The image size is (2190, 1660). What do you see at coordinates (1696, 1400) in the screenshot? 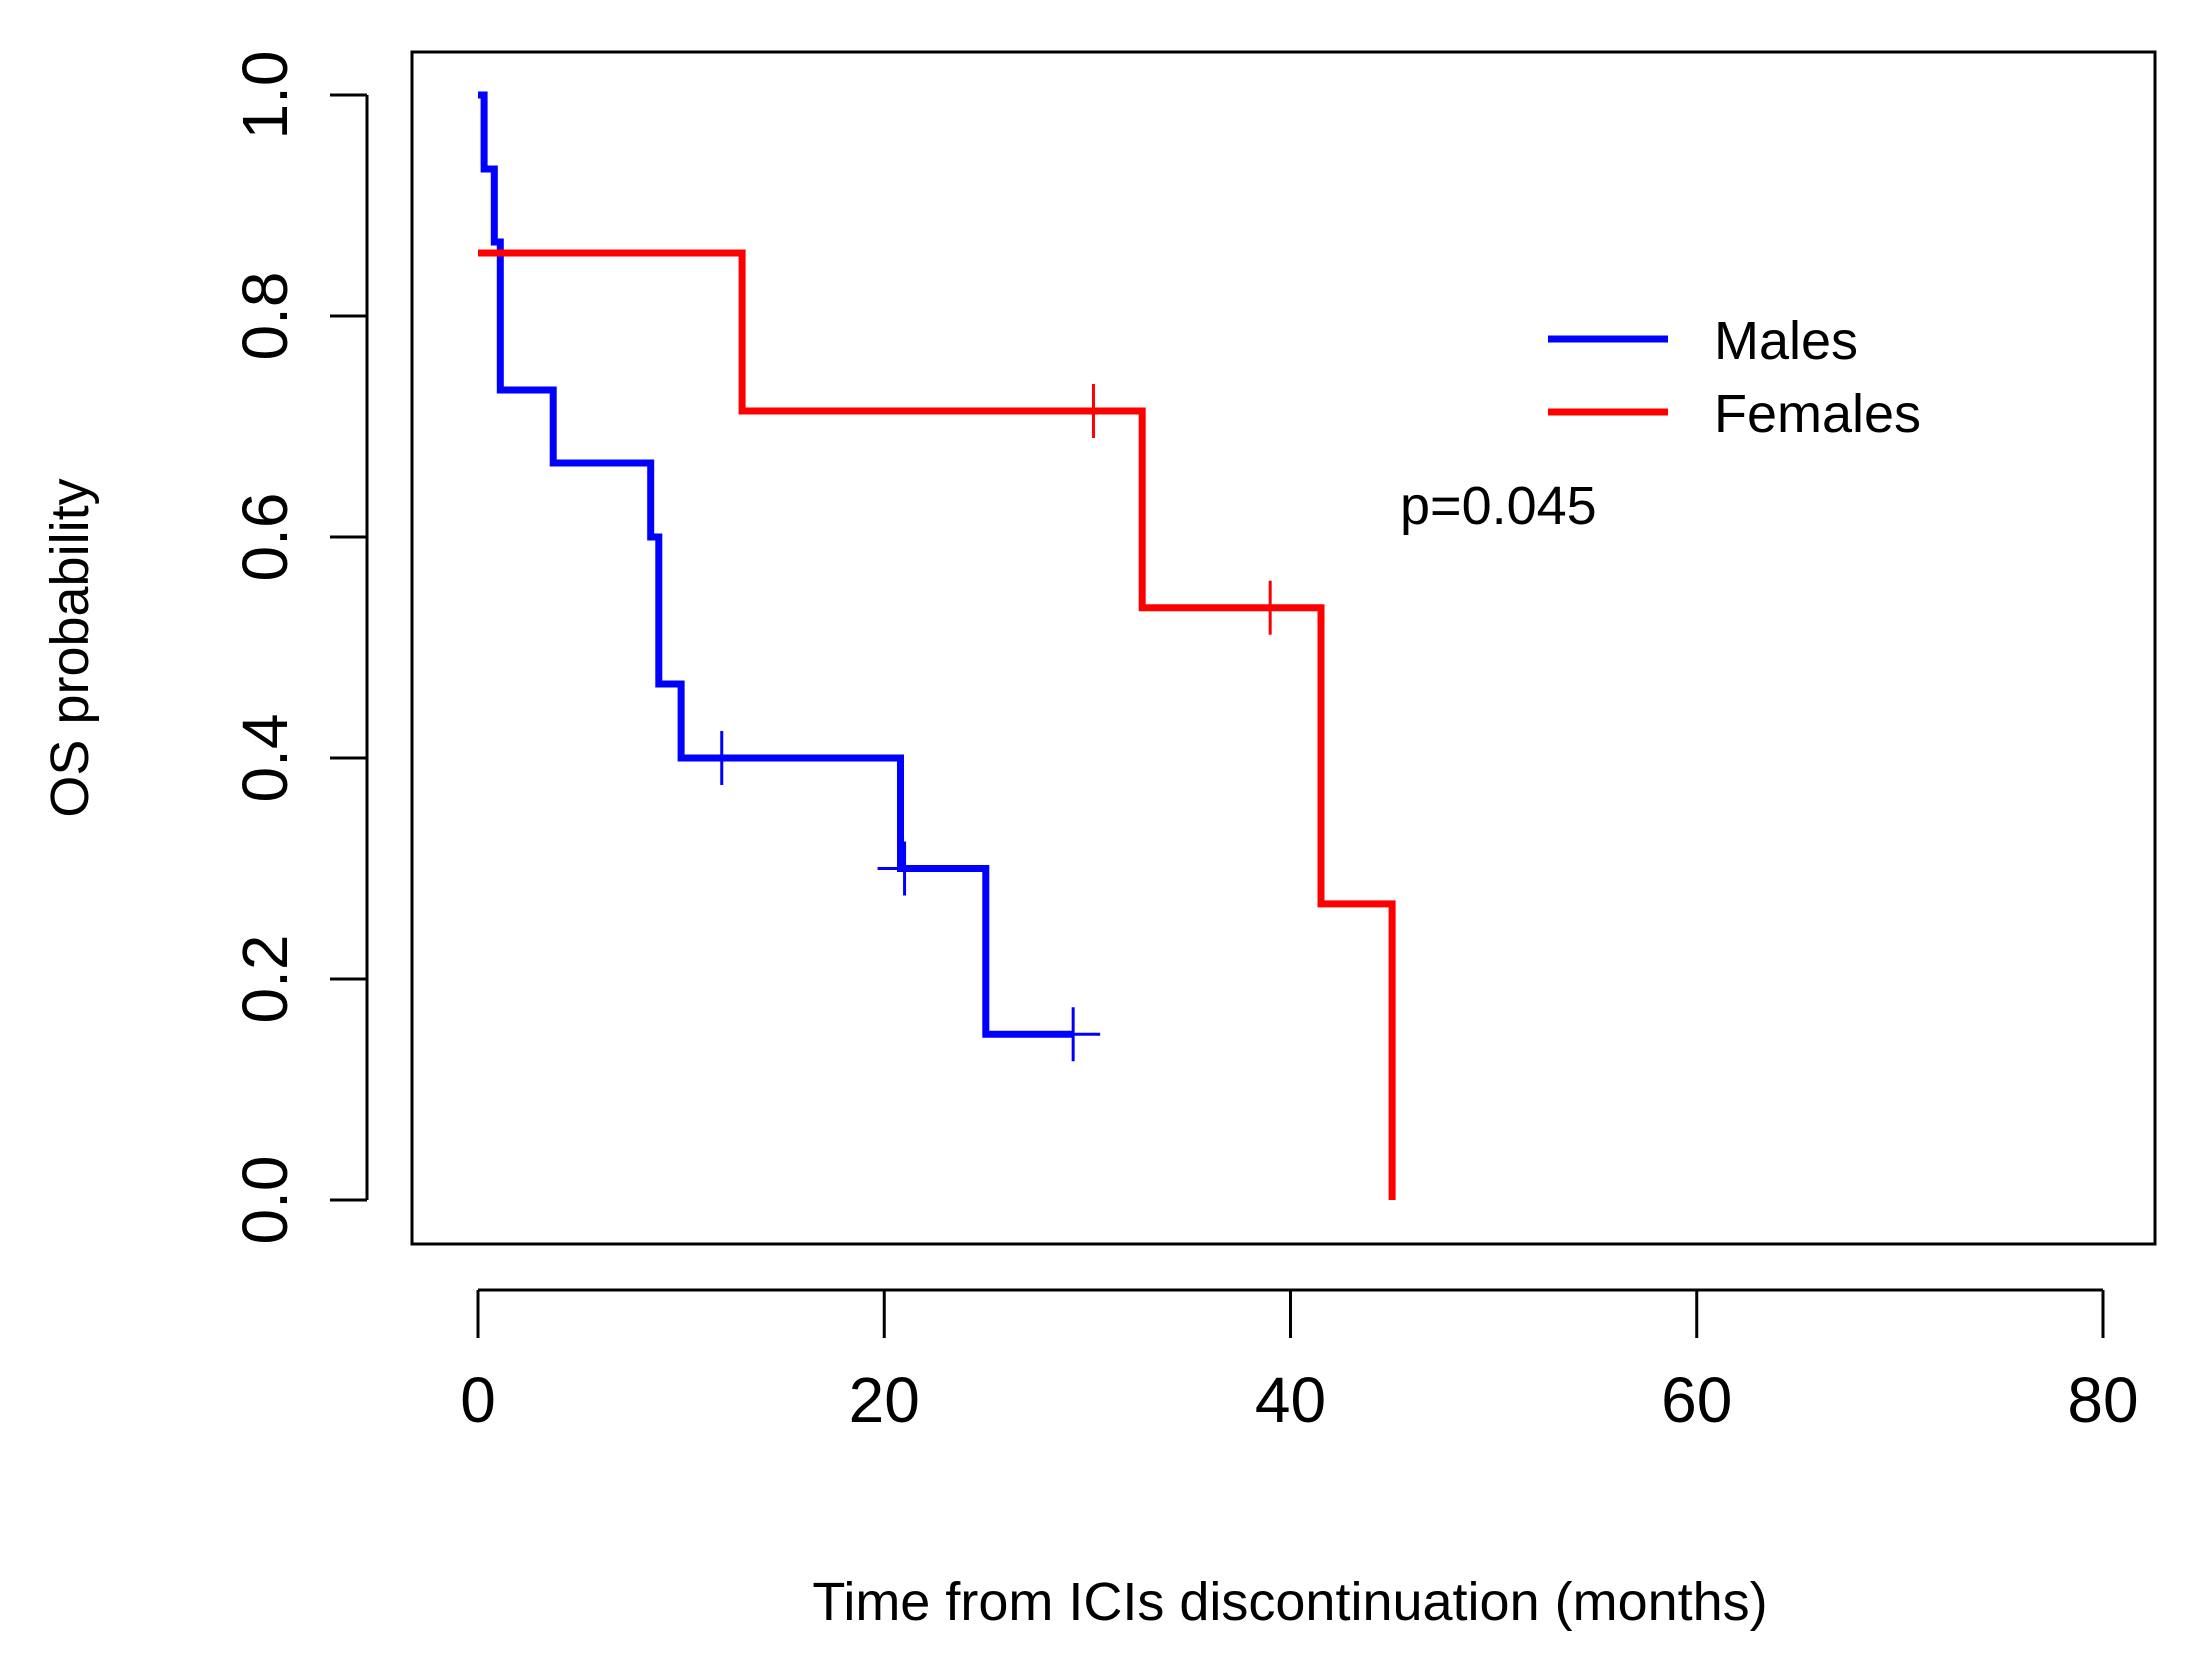
I see `x-tick-label: 60` at bounding box center [1696, 1400].